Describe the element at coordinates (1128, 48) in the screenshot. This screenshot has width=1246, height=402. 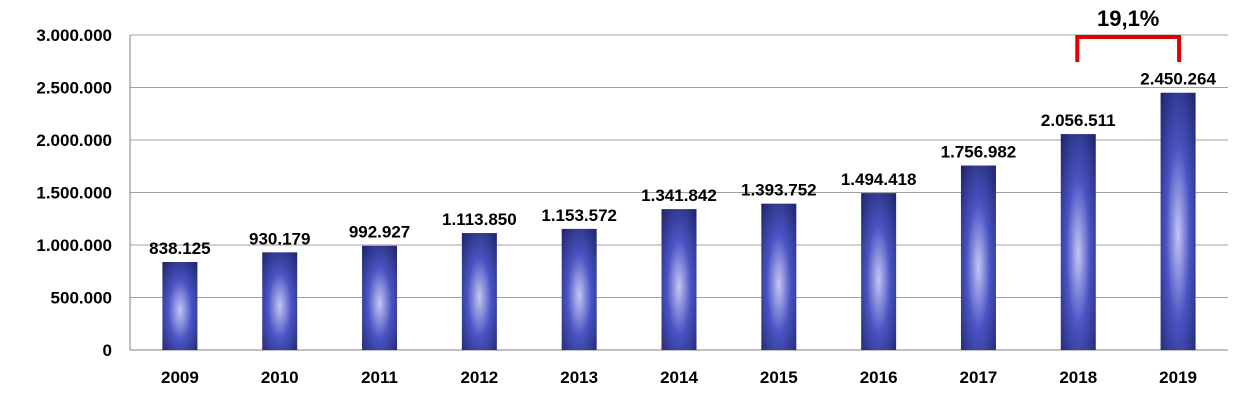
I see `growth-bracket` at that location.